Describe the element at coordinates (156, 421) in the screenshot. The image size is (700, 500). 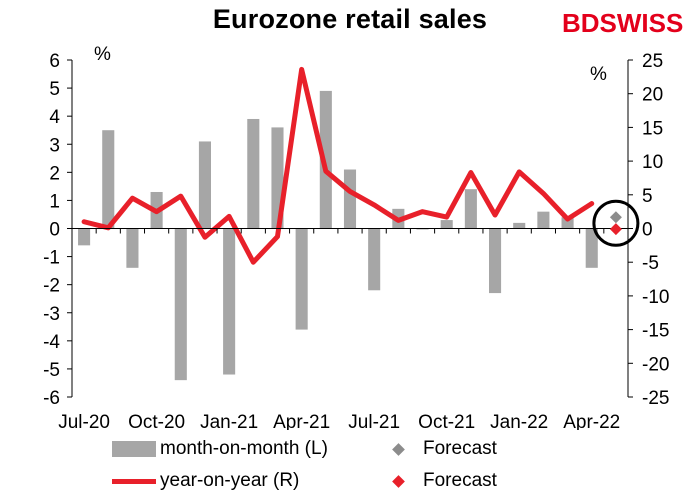
I see `x-tick-label: Oct-20` at that location.